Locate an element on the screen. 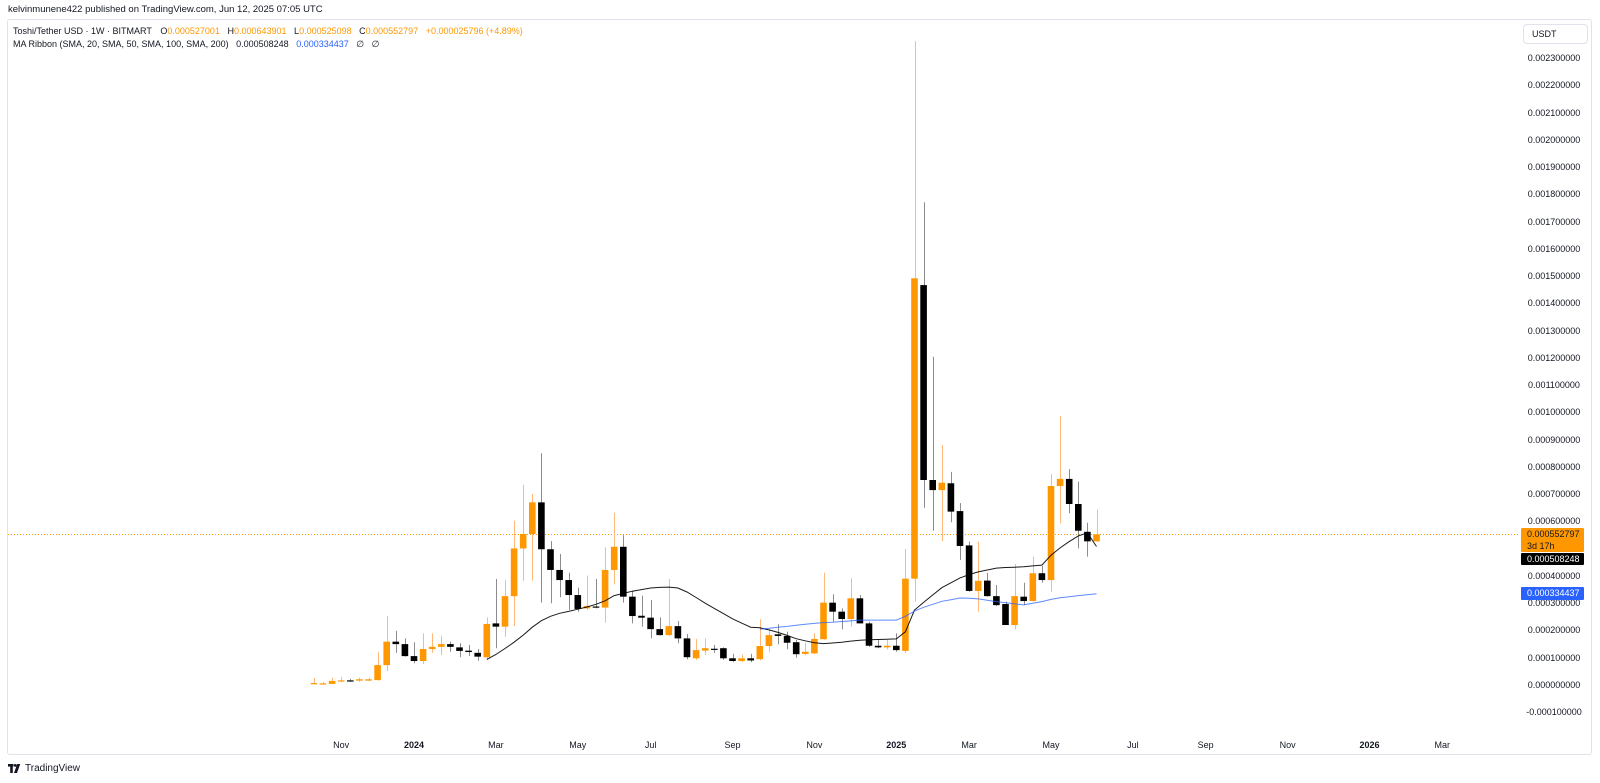 Image resolution: width=1600 pixels, height=783 pixels. tradingview-logo-icon is located at coordinates (14, 768).